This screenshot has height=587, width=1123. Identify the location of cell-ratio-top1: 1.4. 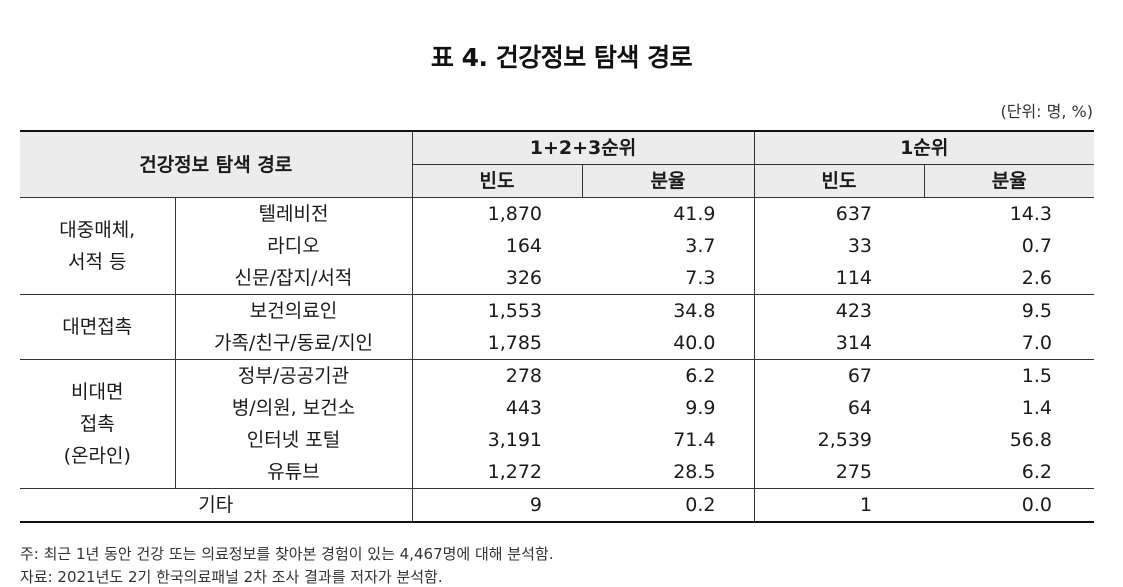
(1037, 408).